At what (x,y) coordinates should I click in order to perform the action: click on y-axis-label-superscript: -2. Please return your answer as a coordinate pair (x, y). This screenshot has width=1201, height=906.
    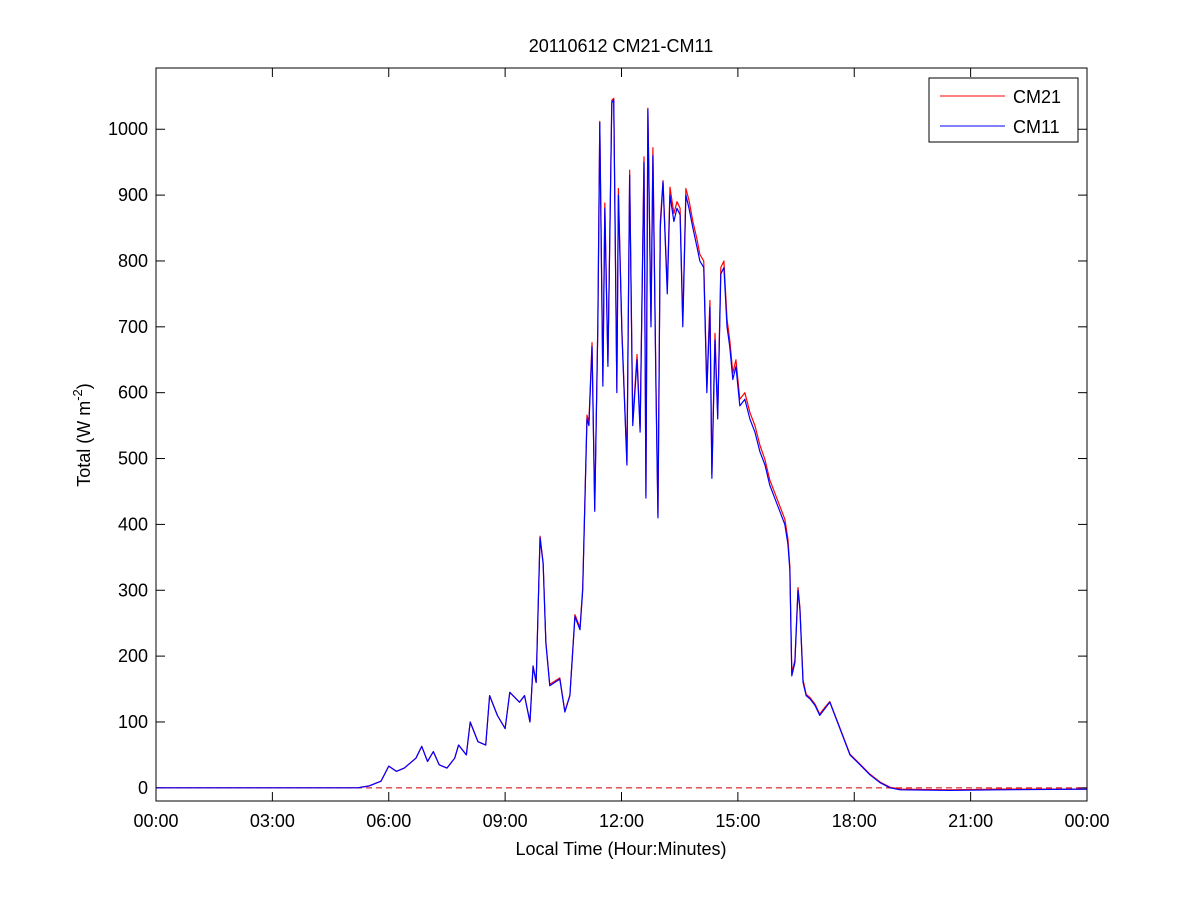
    Looking at the image, I should click on (77, 395).